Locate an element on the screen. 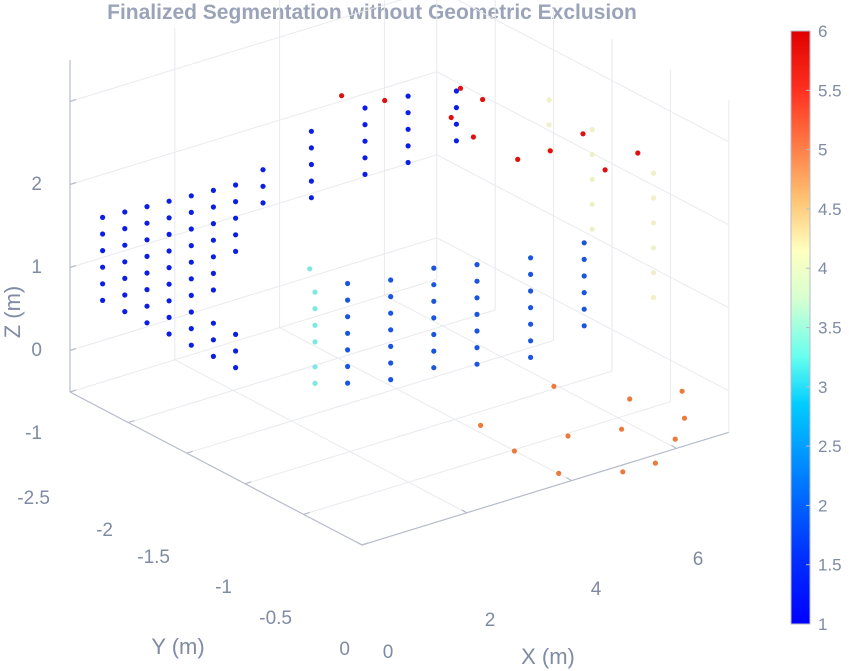 This screenshot has width=849, height=671. x-tick-2: 2 is located at coordinates (490, 620).